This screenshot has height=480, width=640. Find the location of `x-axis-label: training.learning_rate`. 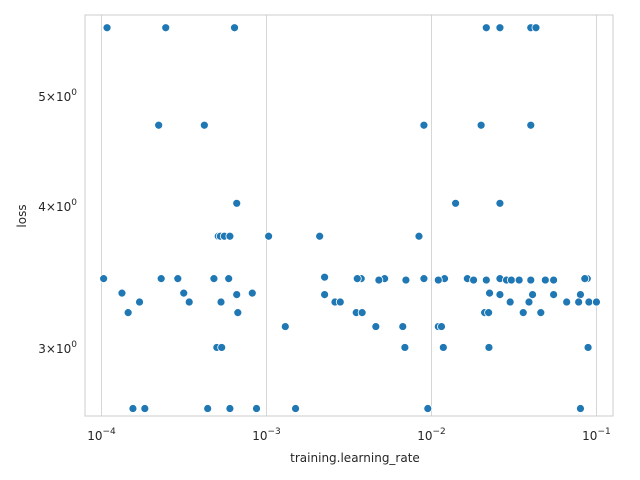

x-axis-label: training.learning_rate is located at coordinates (355, 458).